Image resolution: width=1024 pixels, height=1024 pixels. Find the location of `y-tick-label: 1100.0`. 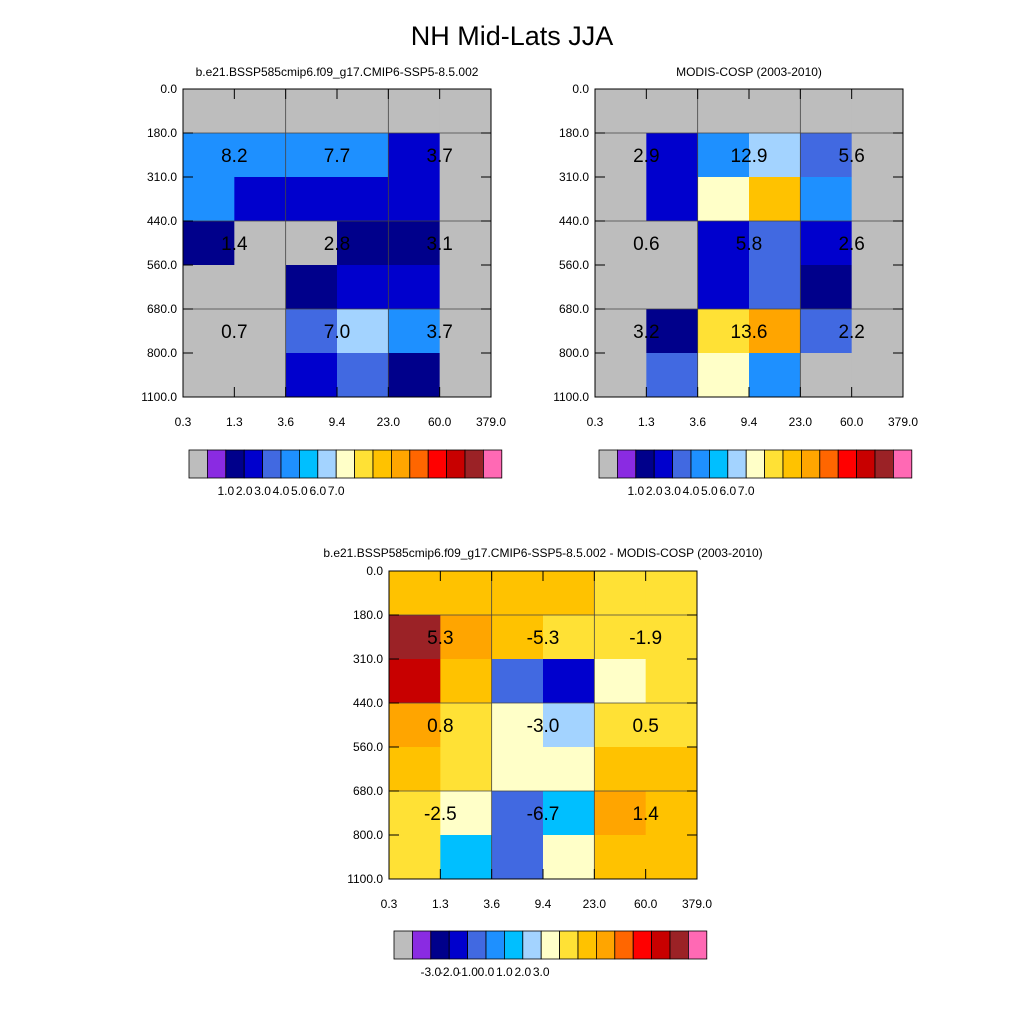

y-tick-label: 1100.0 is located at coordinates (159, 397).